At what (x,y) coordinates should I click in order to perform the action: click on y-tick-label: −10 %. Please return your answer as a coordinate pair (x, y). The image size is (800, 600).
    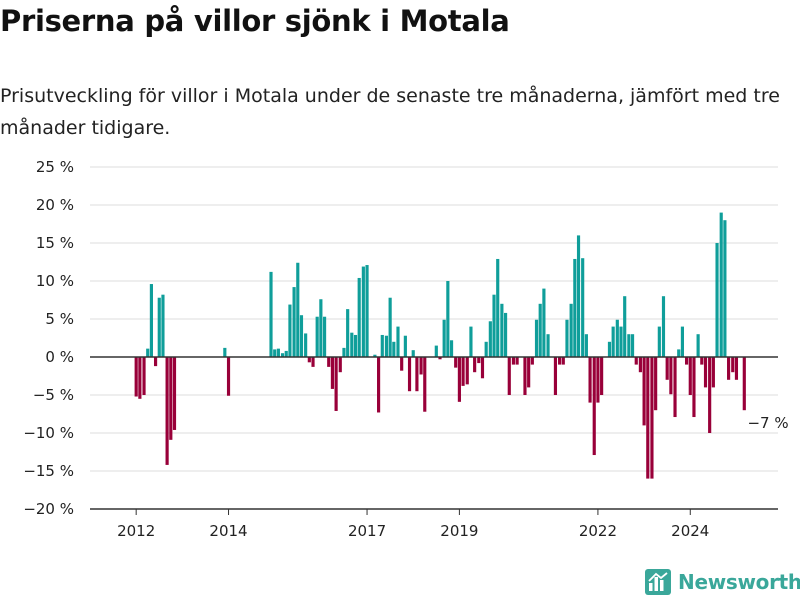
    Looking at the image, I should click on (48, 433).